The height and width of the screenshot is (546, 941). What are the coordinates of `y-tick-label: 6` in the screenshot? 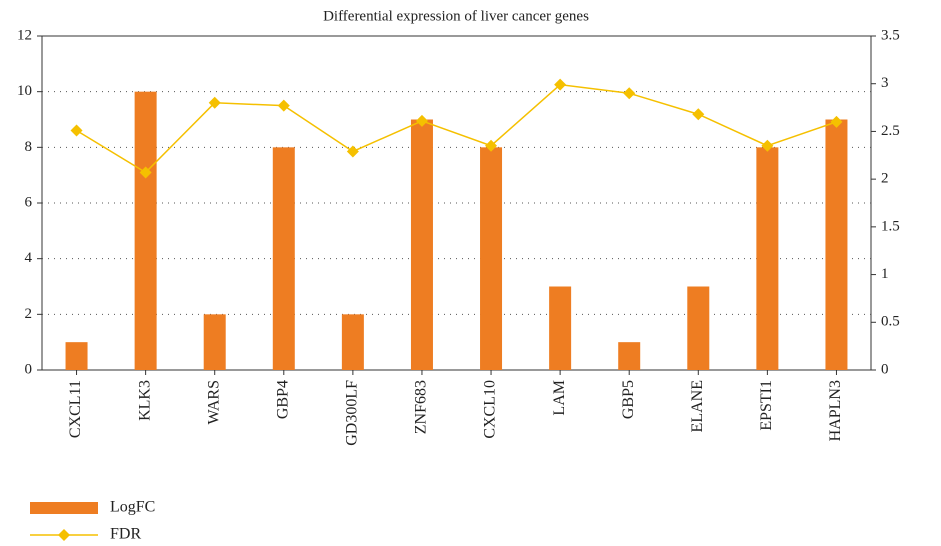 It's located at (29, 202).